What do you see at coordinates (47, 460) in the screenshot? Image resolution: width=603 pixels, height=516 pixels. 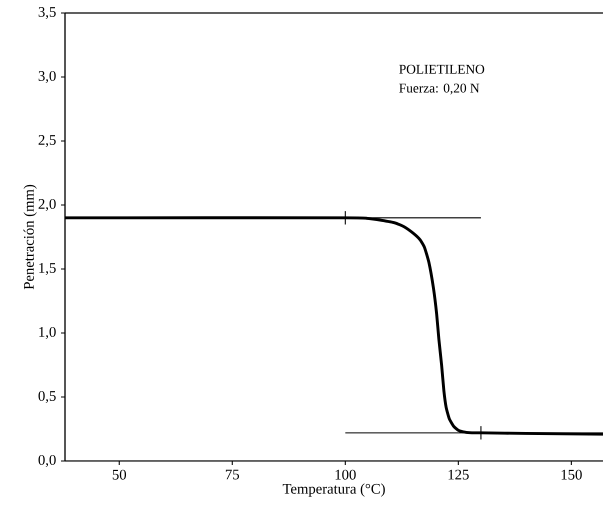 I see `y-tick-label: 0,0` at bounding box center [47, 460].